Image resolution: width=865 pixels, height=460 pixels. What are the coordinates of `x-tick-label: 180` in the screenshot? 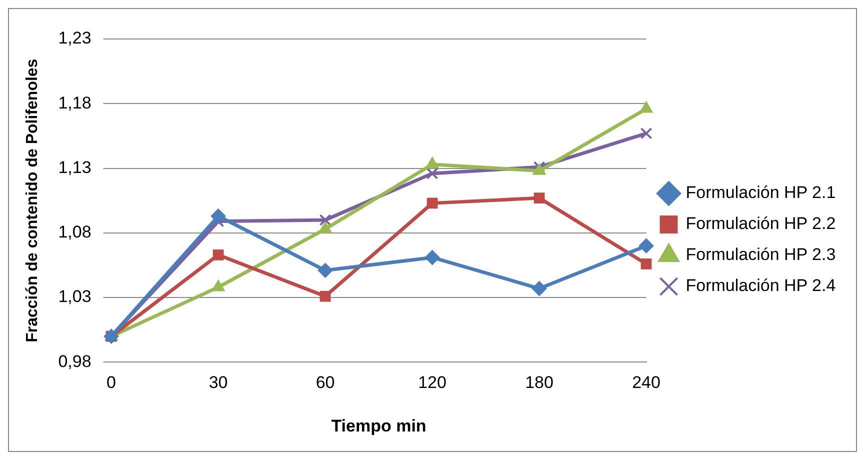 It's located at (539, 382).